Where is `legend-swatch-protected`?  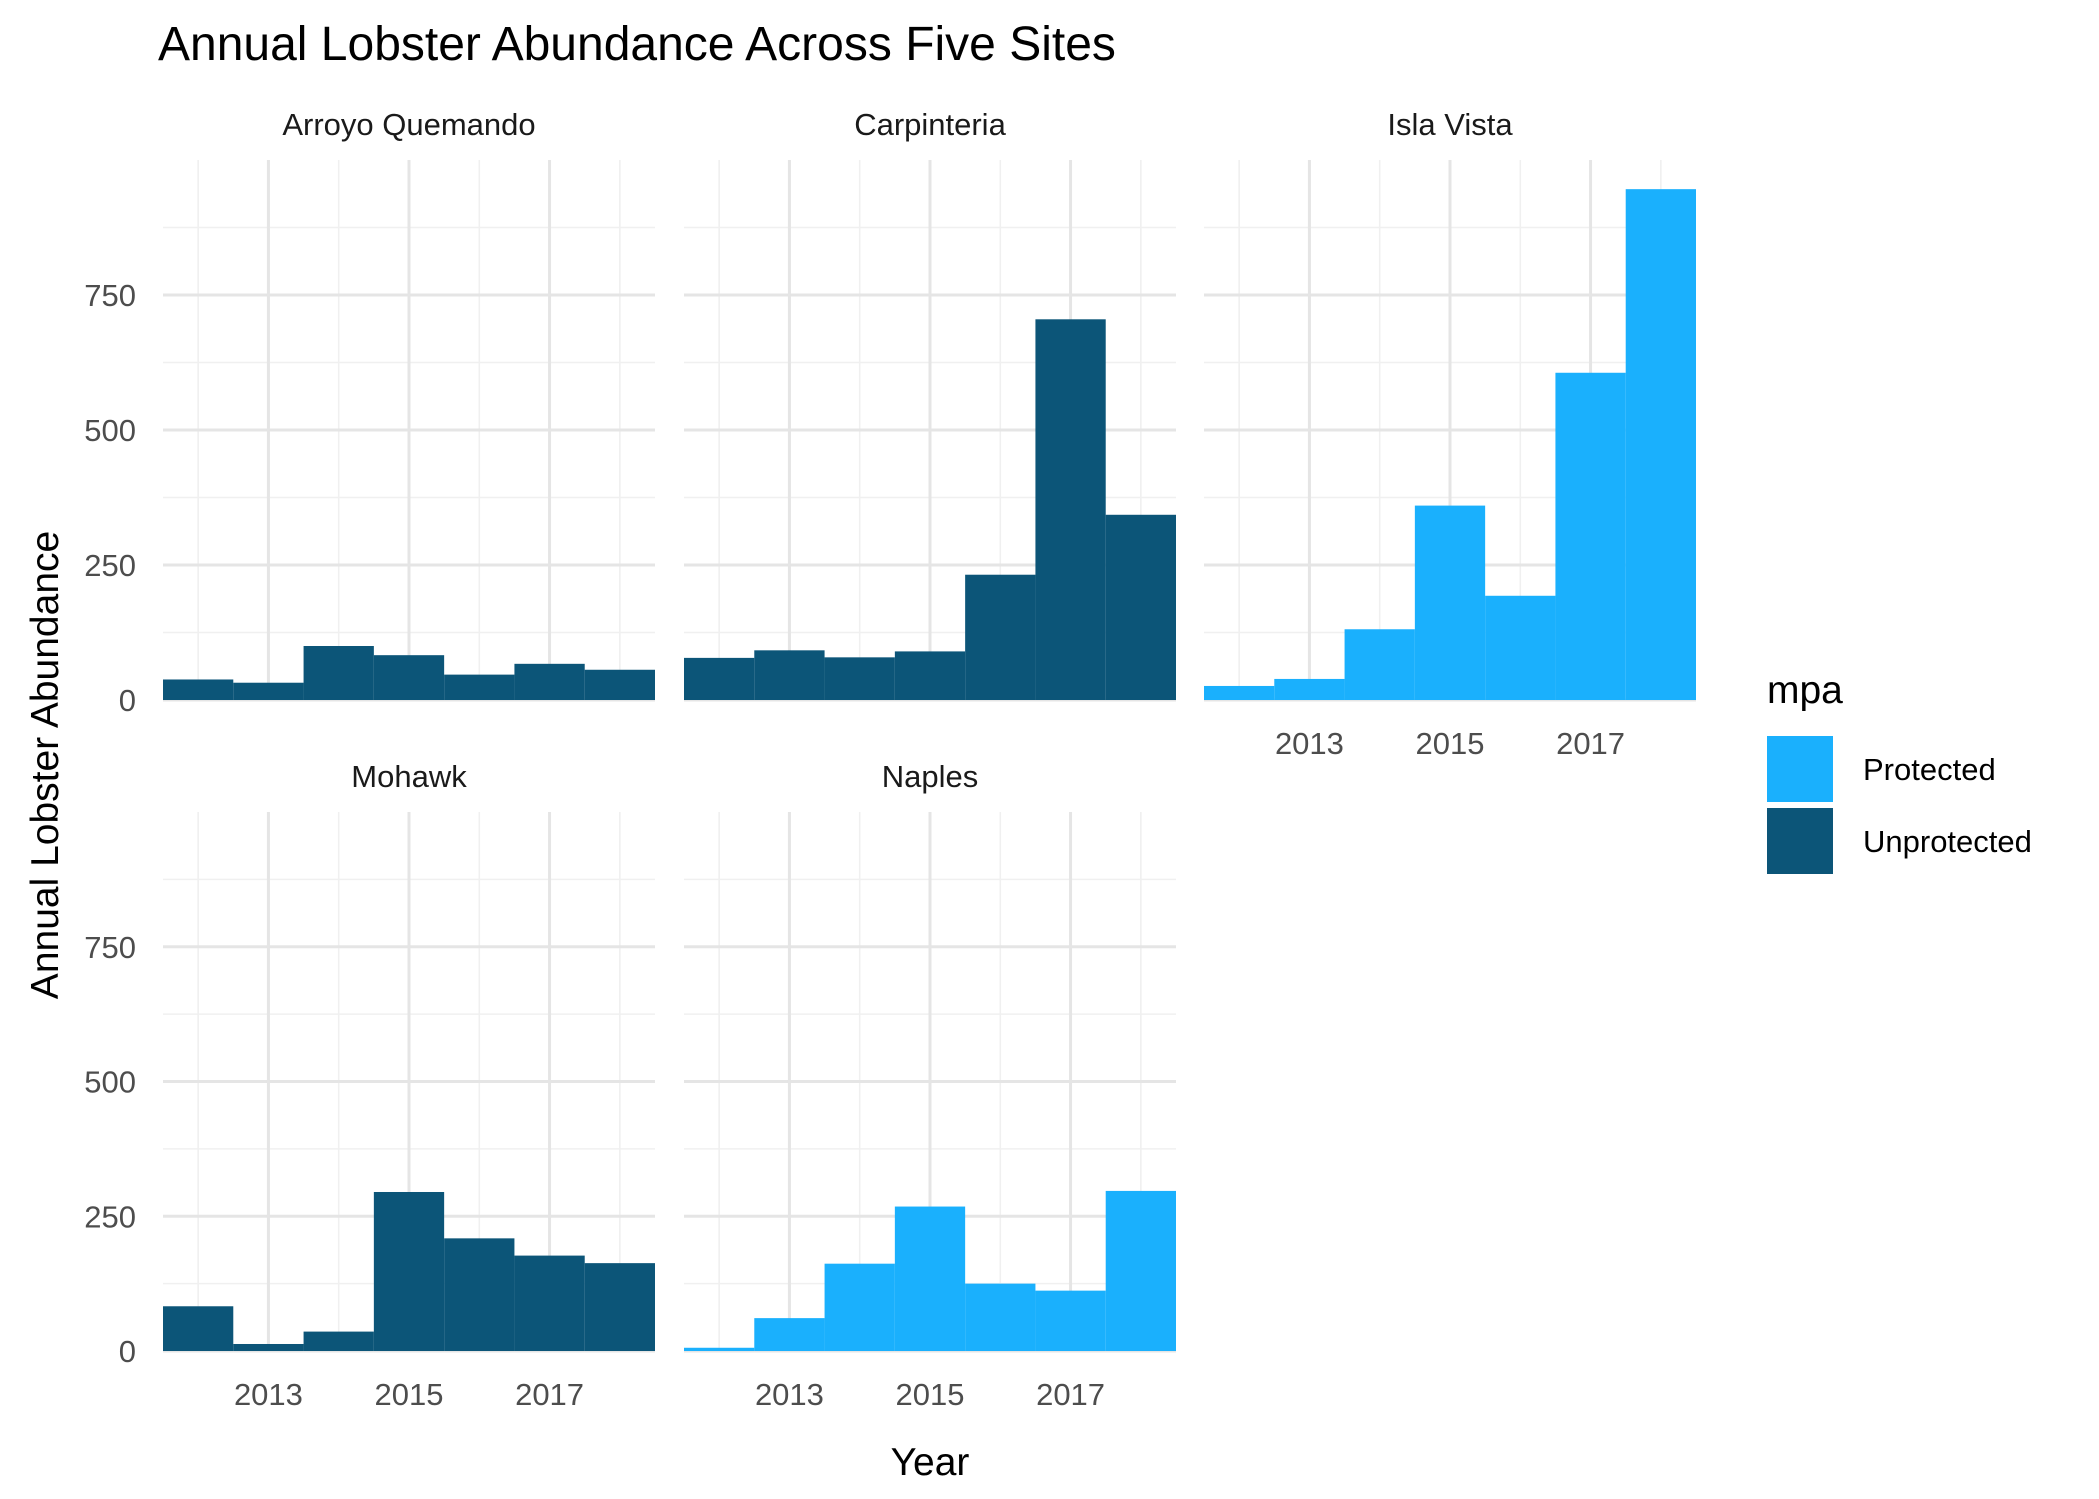 legend-swatch-protected is located at coordinates (1800, 769).